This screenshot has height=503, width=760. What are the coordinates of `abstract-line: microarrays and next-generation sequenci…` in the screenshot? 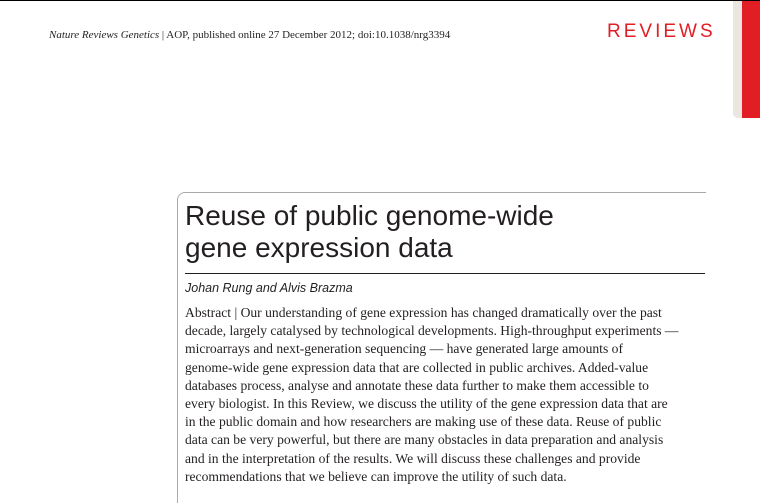 It's located at (404, 349).